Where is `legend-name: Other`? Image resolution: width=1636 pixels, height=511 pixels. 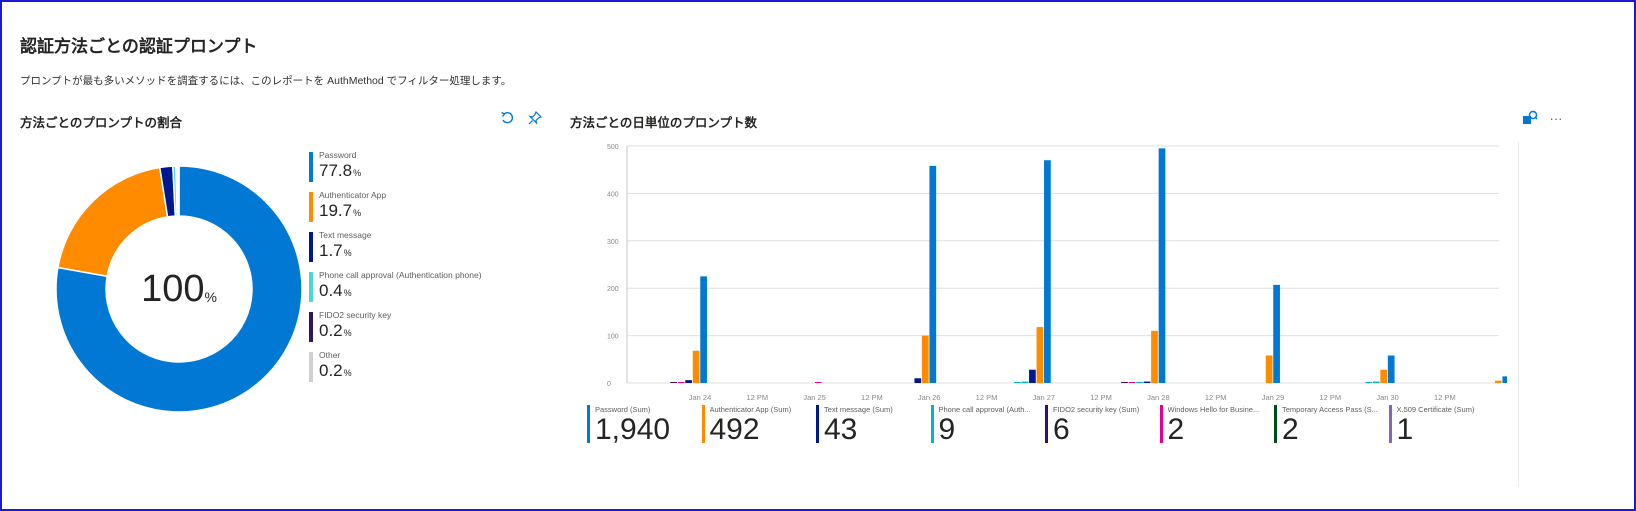
legend-name: Other is located at coordinates (330, 355).